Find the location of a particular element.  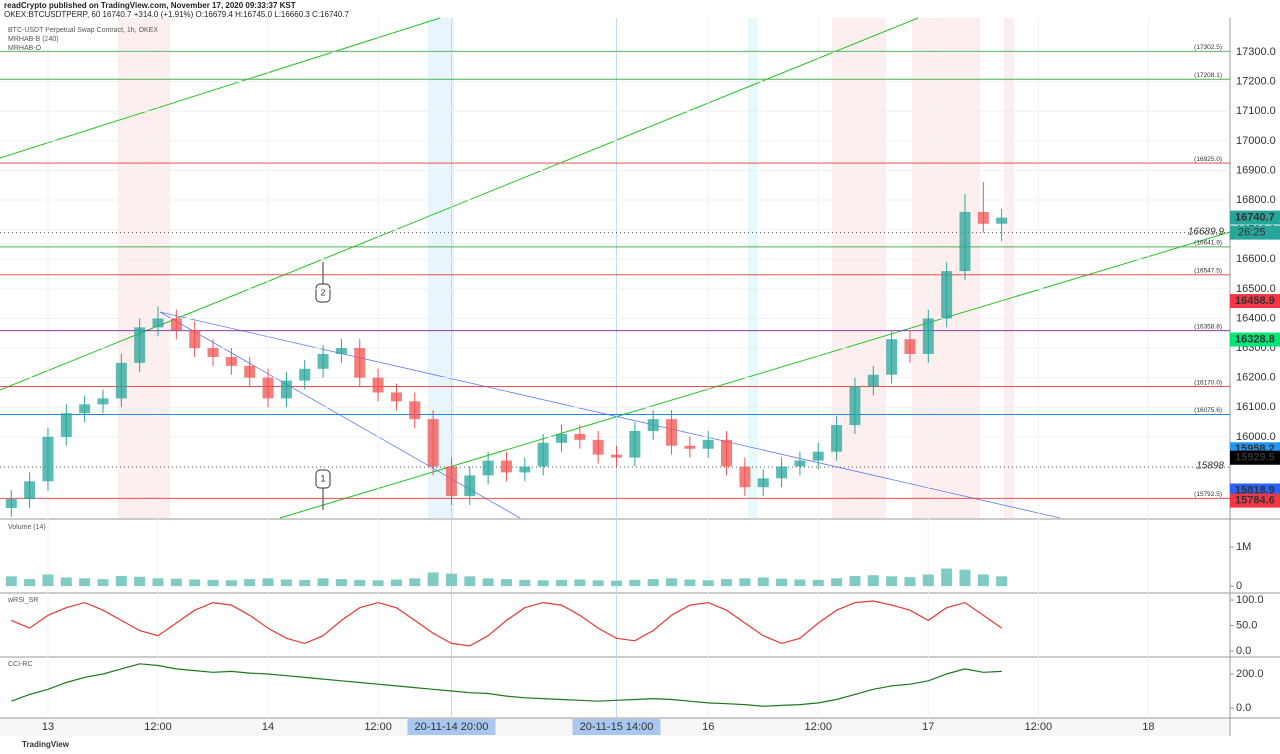

price-tag: 15818.9 is located at coordinates (1255, 490).